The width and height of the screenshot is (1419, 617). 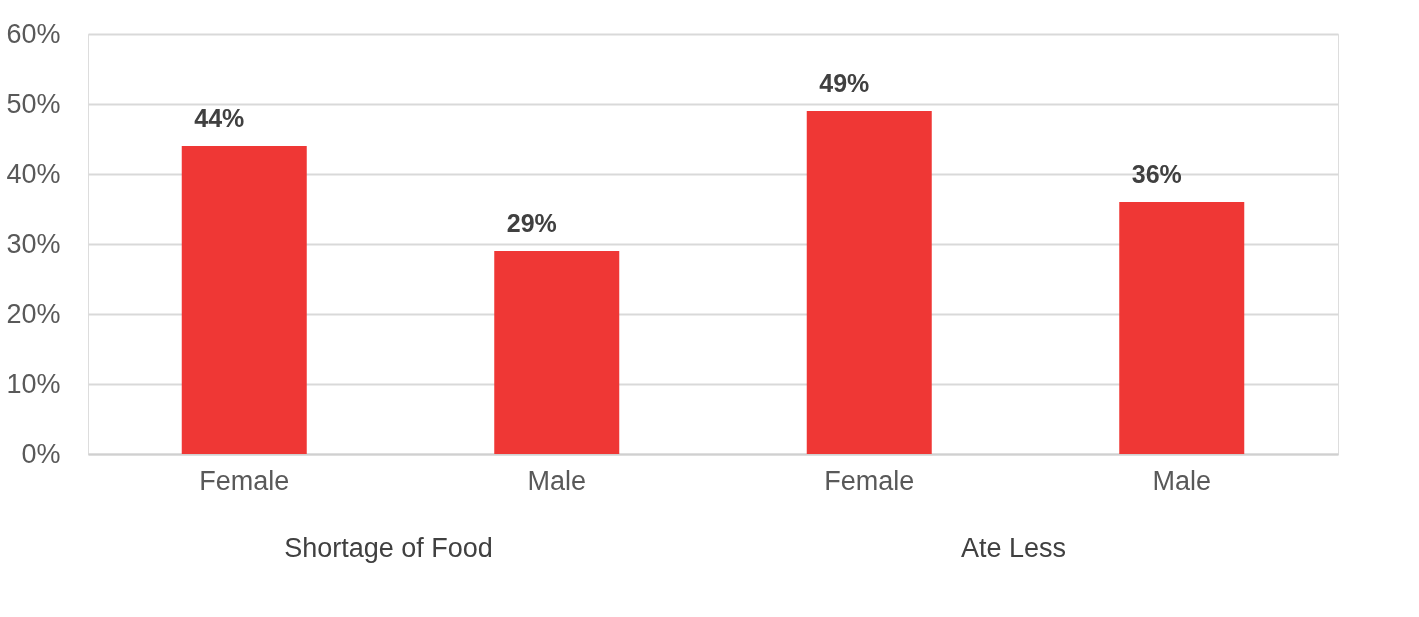 What do you see at coordinates (33, 313) in the screenshot?
I see `y-tick-label: 20%` at bounding box center [33, 313].